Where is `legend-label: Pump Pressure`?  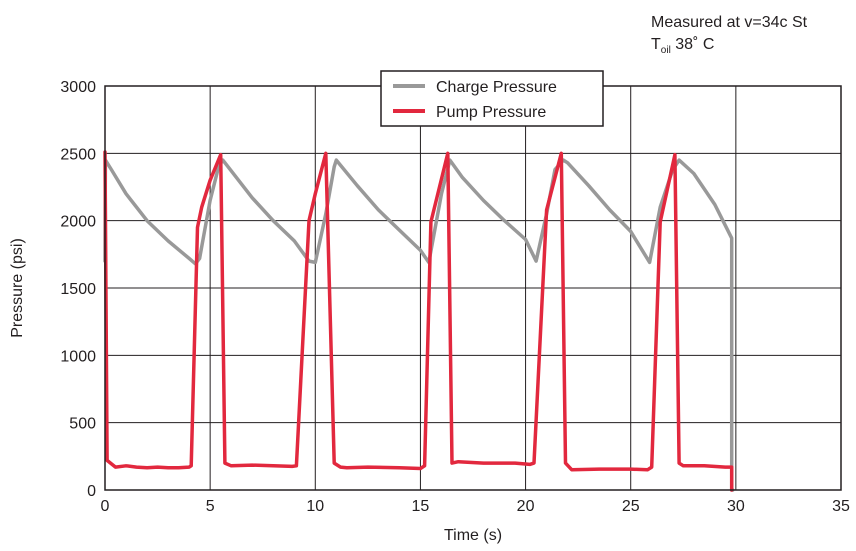
legend-label: Pump Pressure is located at coordinates (491, 112).